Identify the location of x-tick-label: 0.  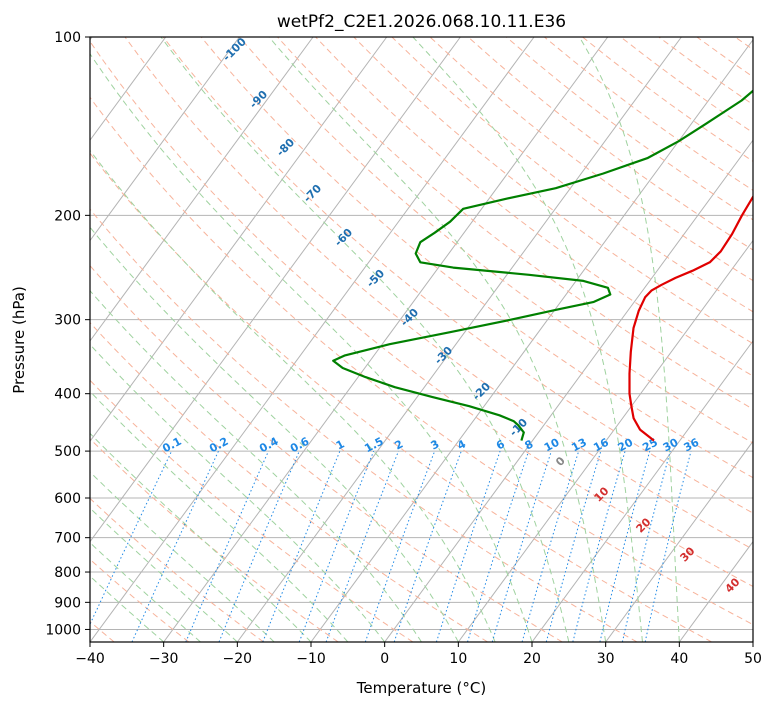
(384, 659).